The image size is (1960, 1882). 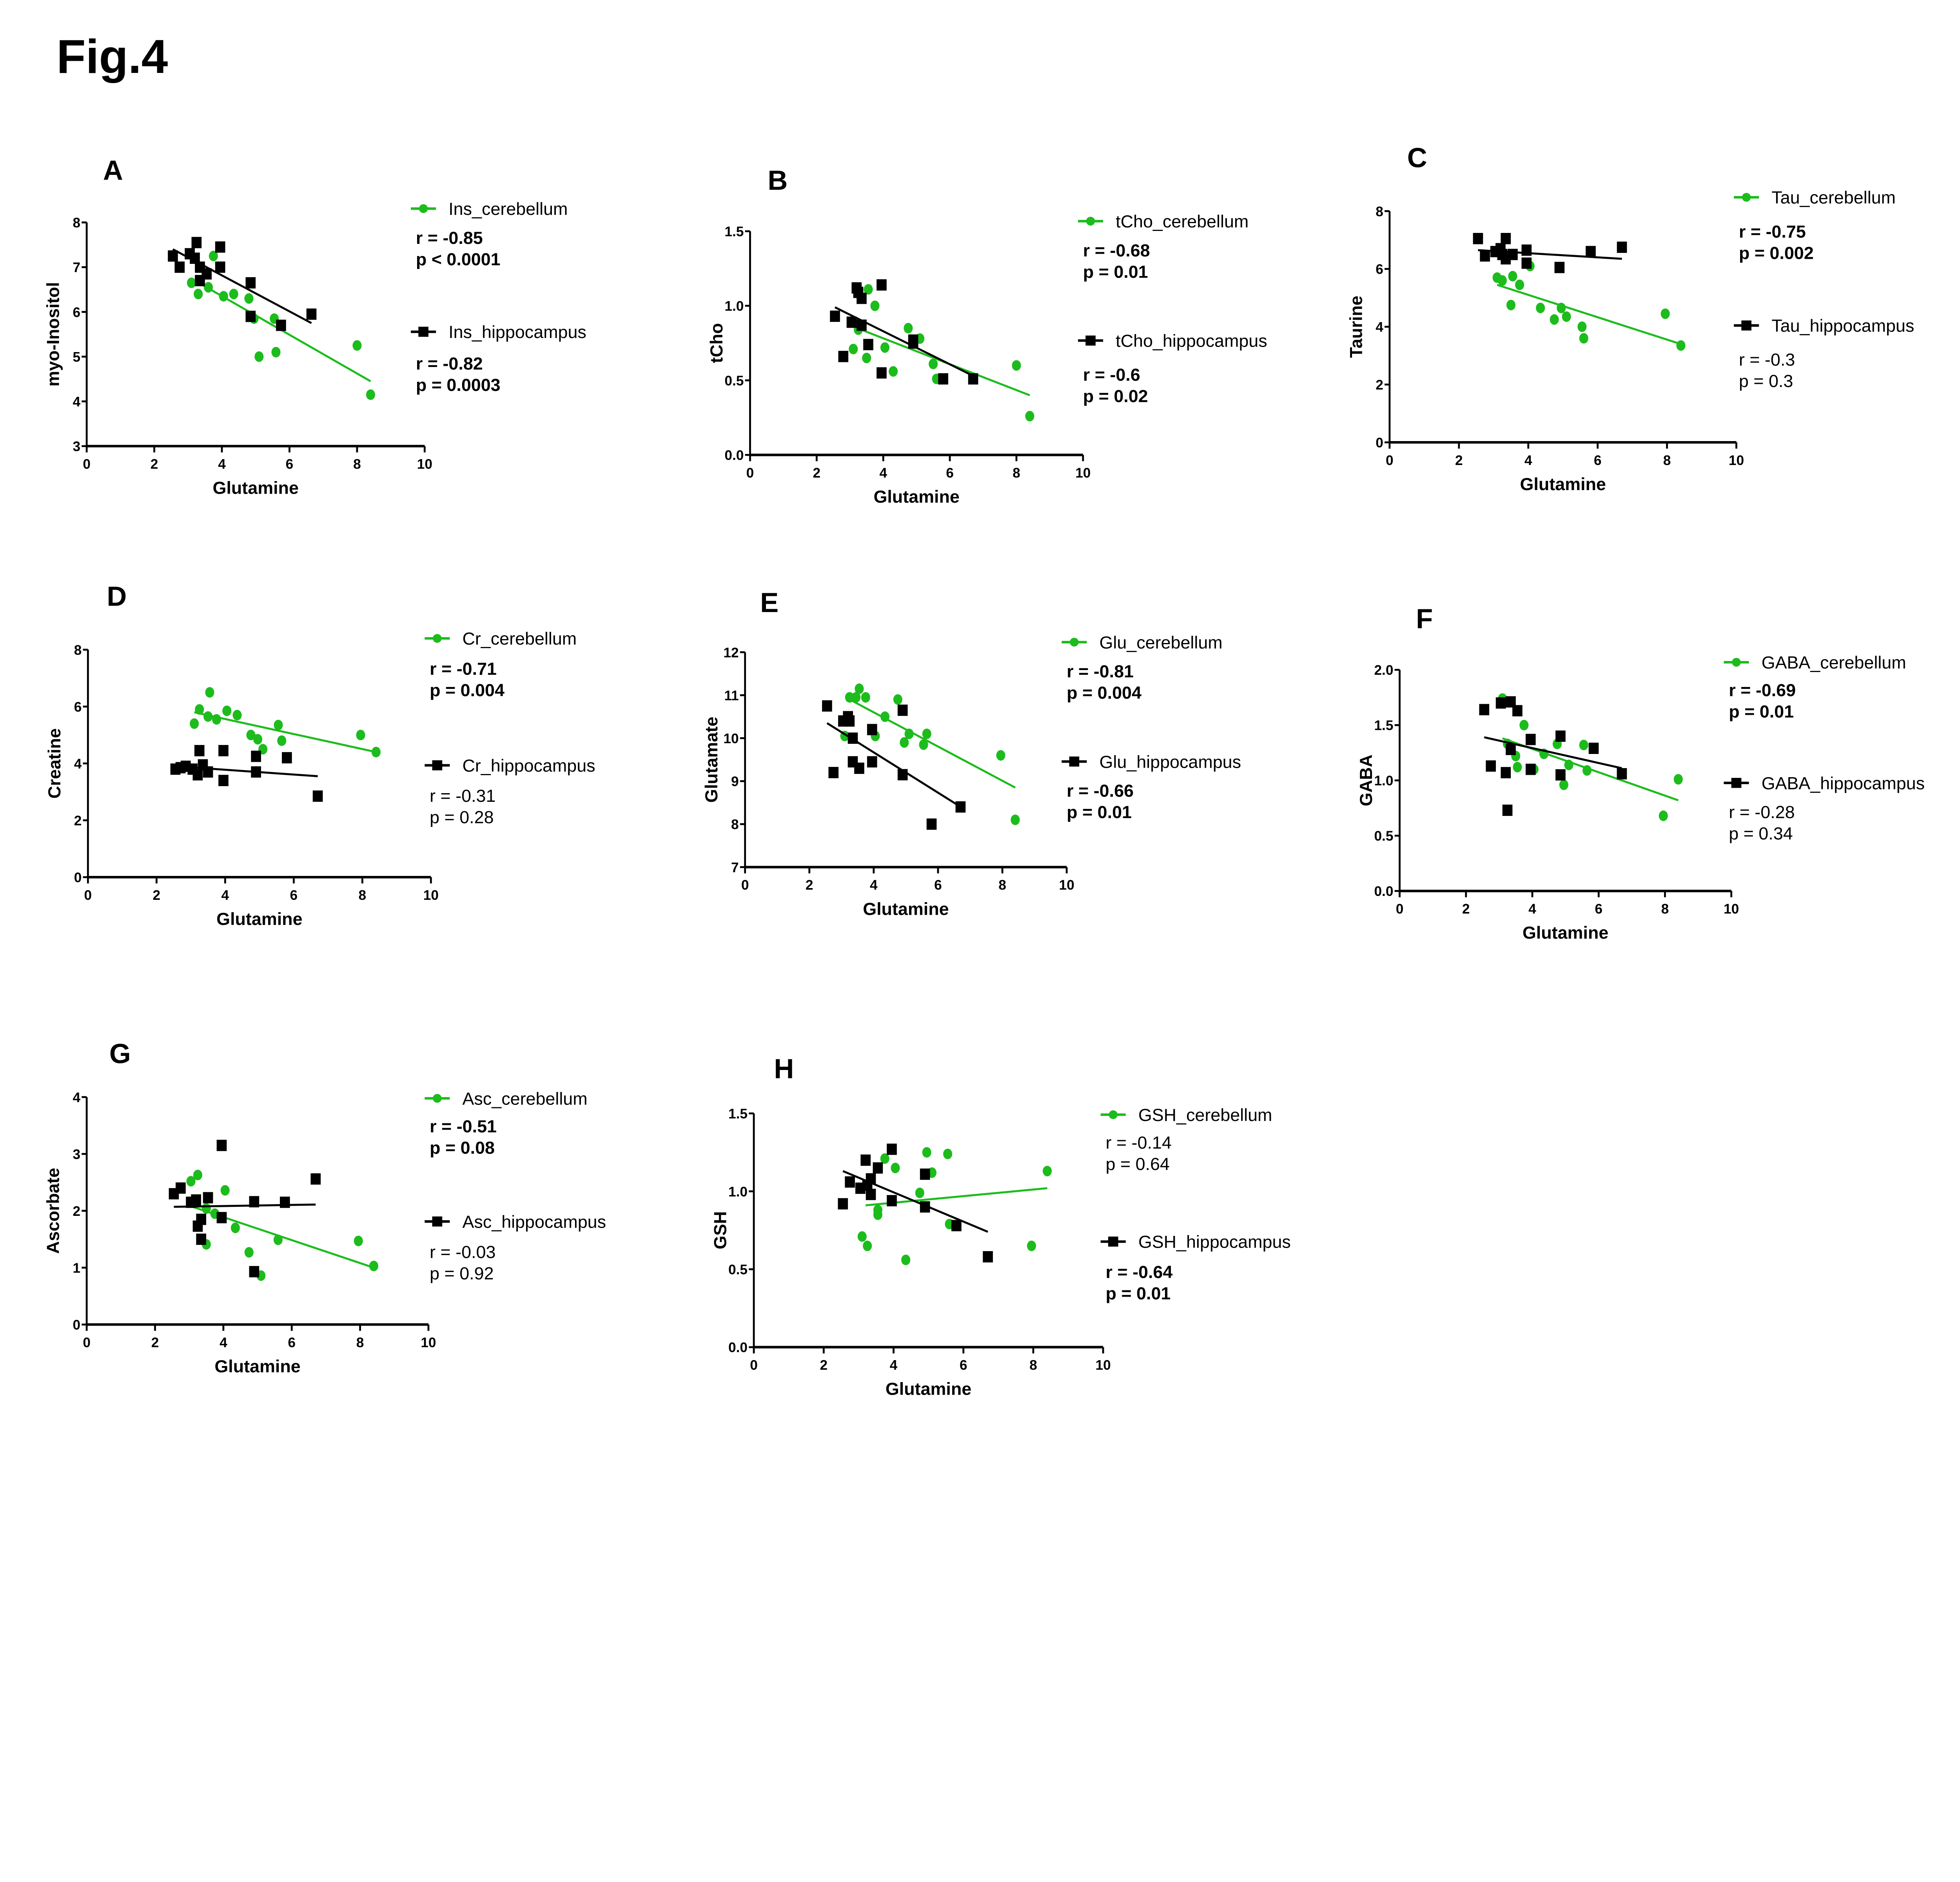 I want to click on legend-label: Asc_cerebellum, so click(x=524, y=1098).